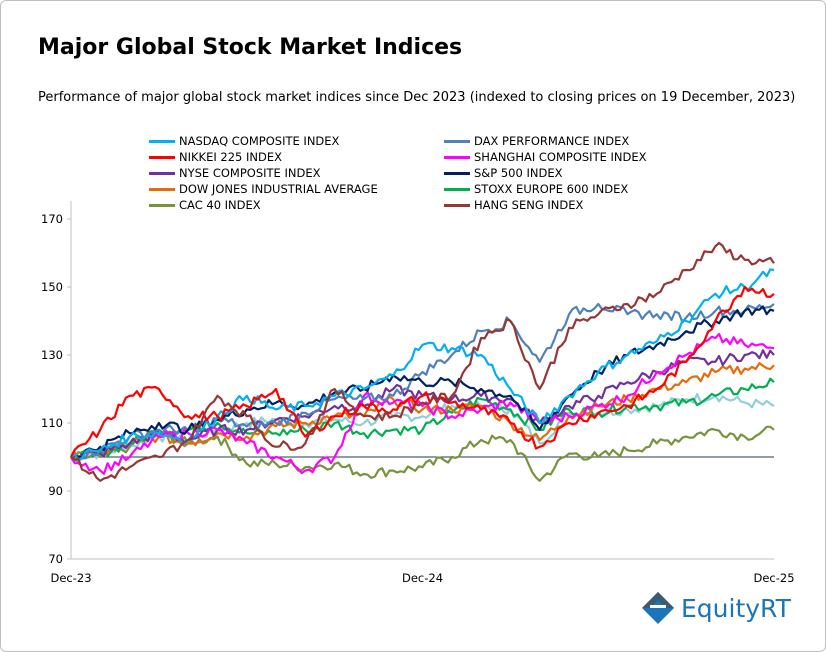 The image size is (826, 652). I want to click on series-line-cac-40-index, so click(422, 453).